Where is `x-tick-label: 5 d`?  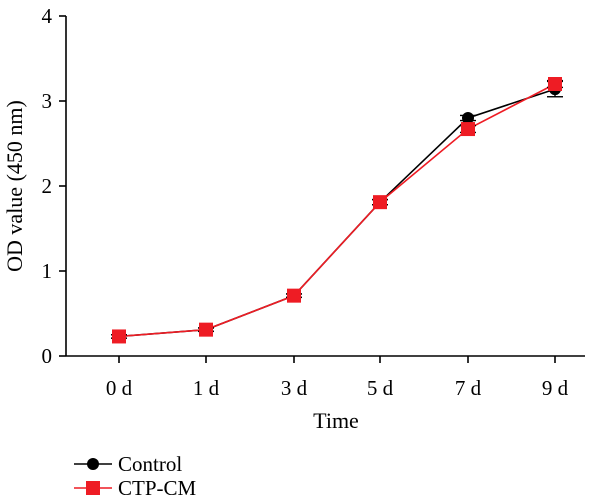 x-tick-label: 5 d is located at coordinates (380, 388).